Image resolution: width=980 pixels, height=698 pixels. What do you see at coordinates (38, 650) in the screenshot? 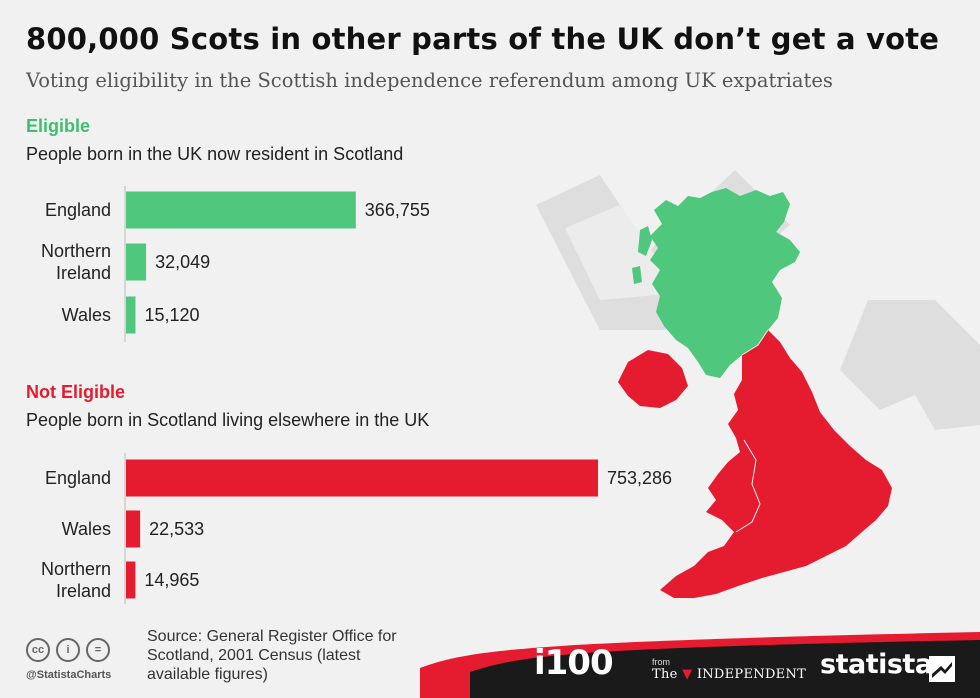
I see `cc-icon: cc` at bounding box center [38, 650].